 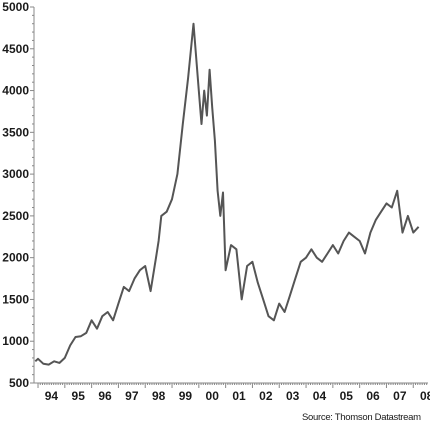 What do you see at coordinates (15, 7) in the screenshot?
I see `y-tick-label: 5000` at bounding box center [15, 7].